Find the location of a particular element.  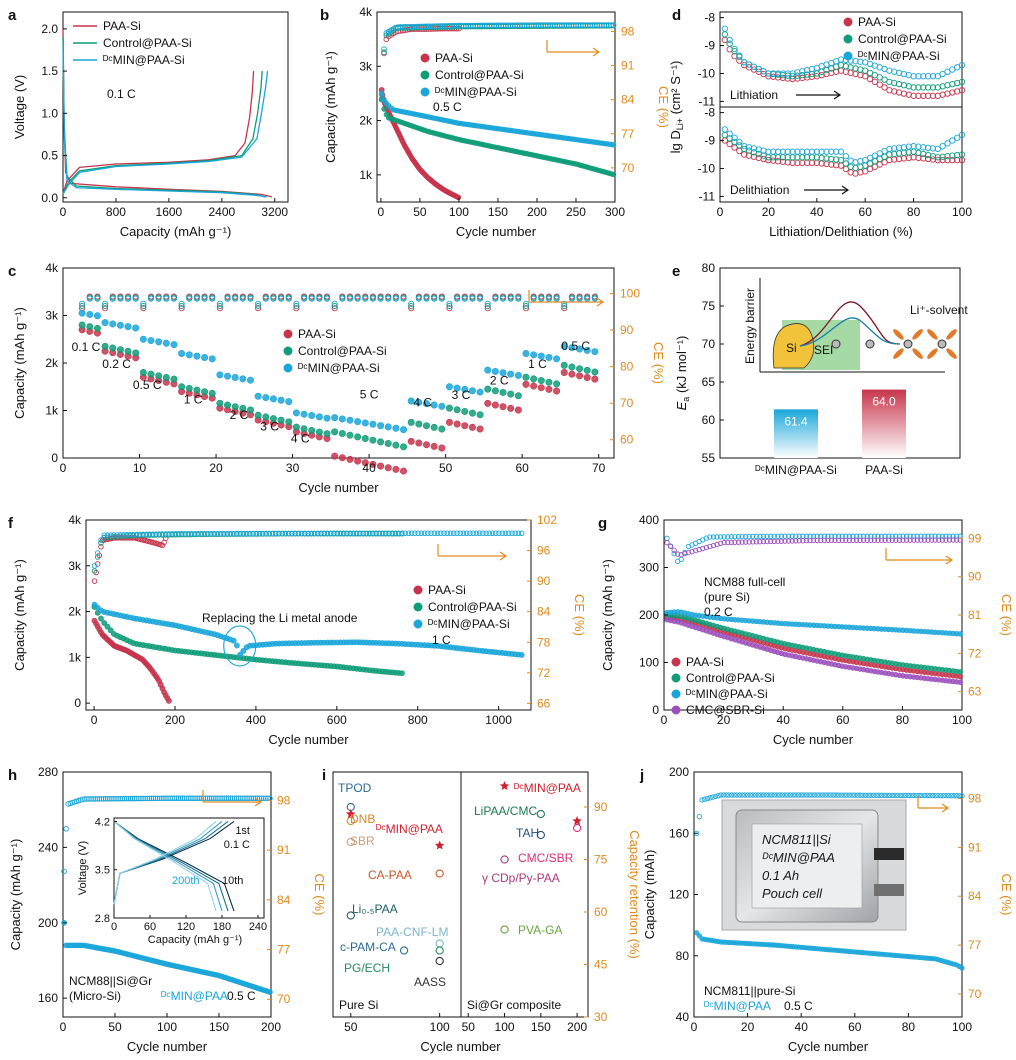

panel-d-xtick-label: 0 is located at coordinates (720, 212).